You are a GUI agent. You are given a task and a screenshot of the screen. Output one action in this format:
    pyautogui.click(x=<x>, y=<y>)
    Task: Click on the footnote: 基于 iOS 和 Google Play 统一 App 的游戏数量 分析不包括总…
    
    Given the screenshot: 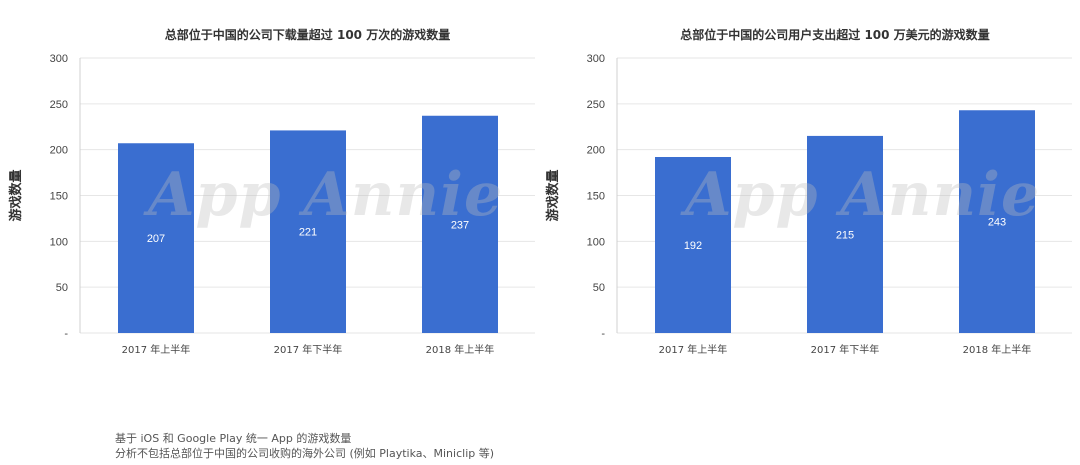 What is the action you would take?
    pyautogui.click(x=304, y=446)
    